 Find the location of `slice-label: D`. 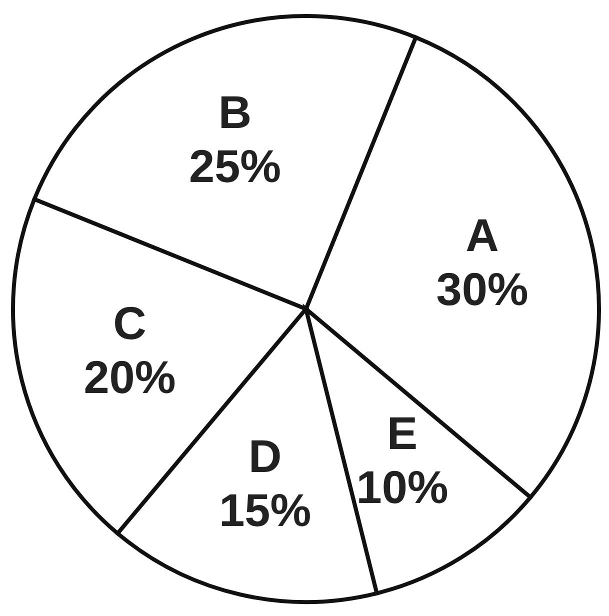

slice-label: D is located at coordinates (265, 456).